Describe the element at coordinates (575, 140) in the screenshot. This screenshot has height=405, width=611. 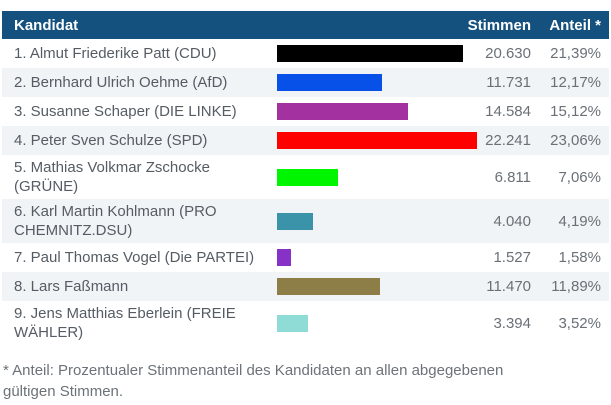
I see `share-value: 23,06%` at that location.